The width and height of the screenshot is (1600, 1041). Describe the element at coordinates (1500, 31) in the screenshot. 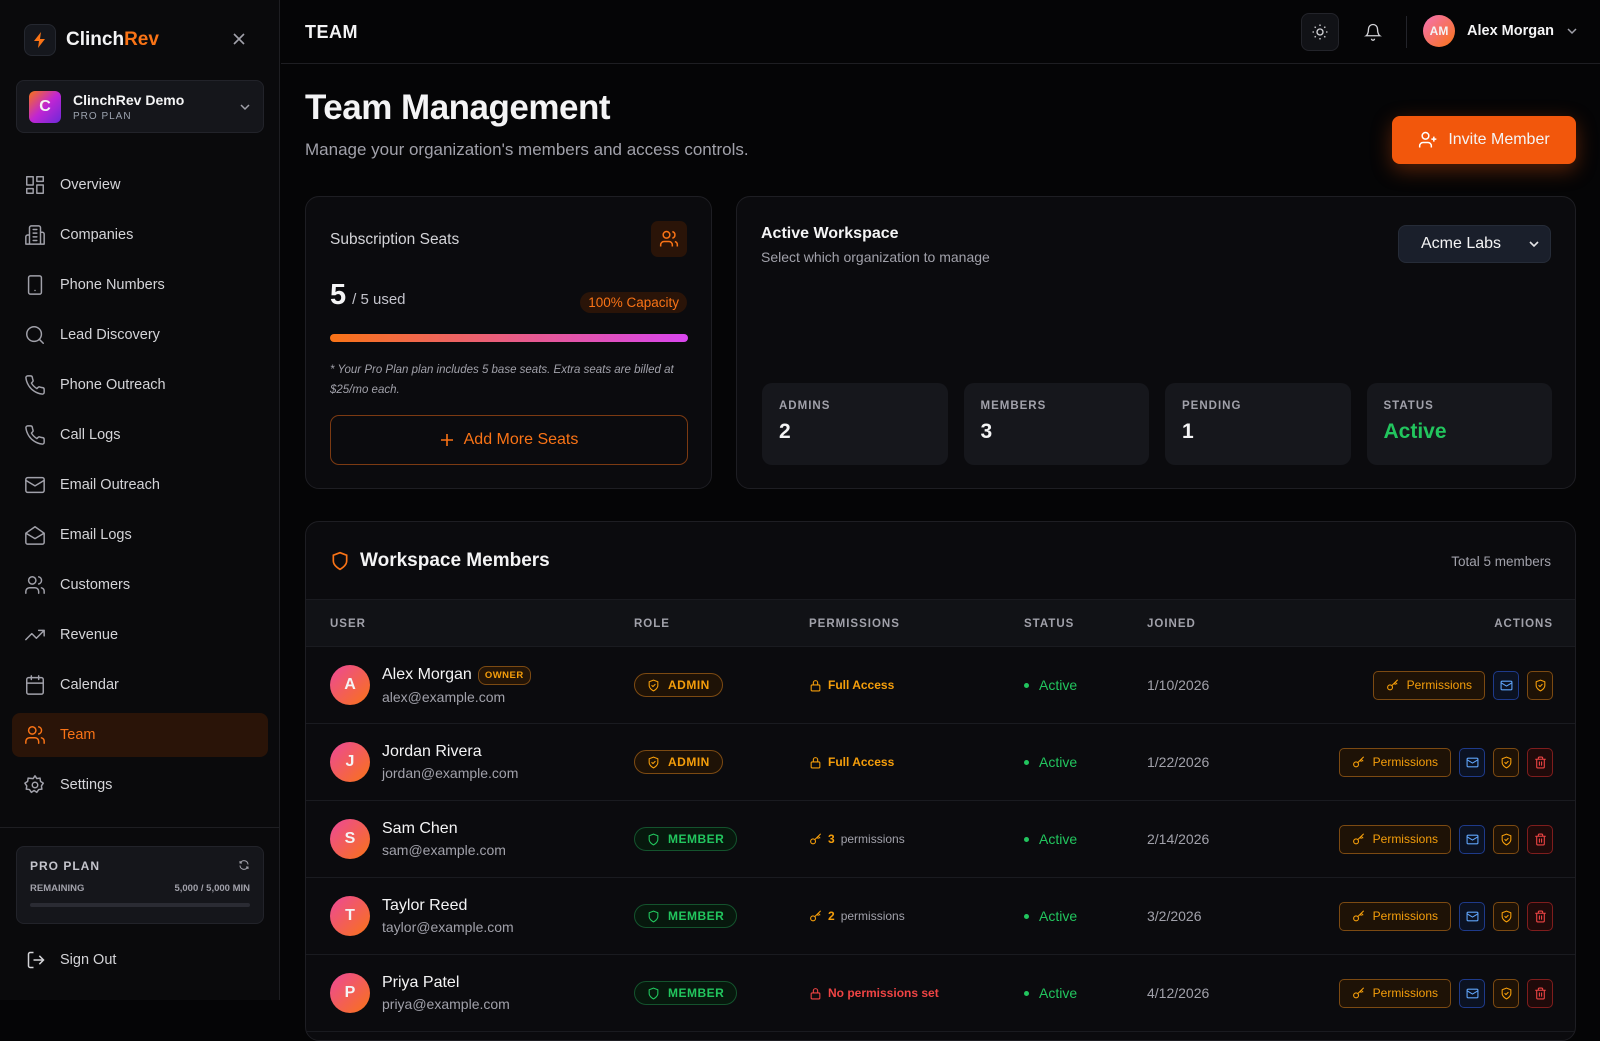

I see `user-menu: AM Alex Morgan` at that location.